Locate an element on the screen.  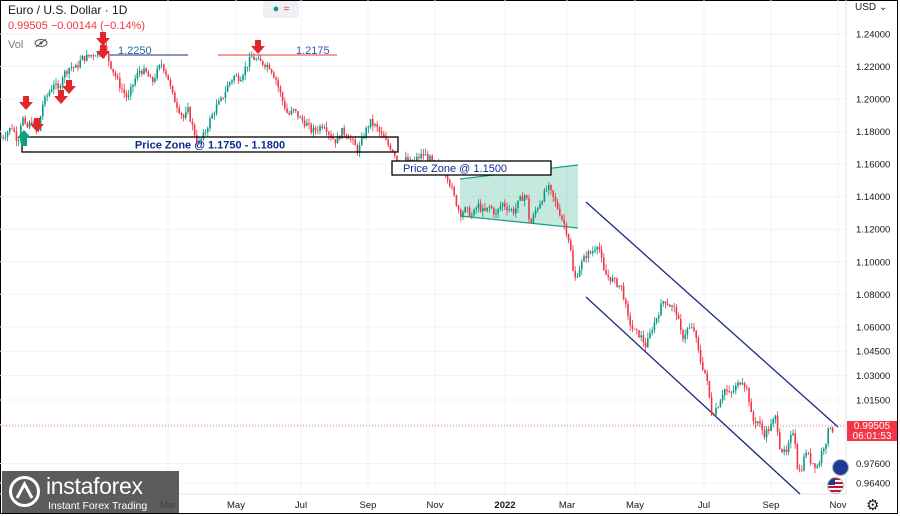
y-tick-label: 0.97600 is located at coordinates (873, 464).